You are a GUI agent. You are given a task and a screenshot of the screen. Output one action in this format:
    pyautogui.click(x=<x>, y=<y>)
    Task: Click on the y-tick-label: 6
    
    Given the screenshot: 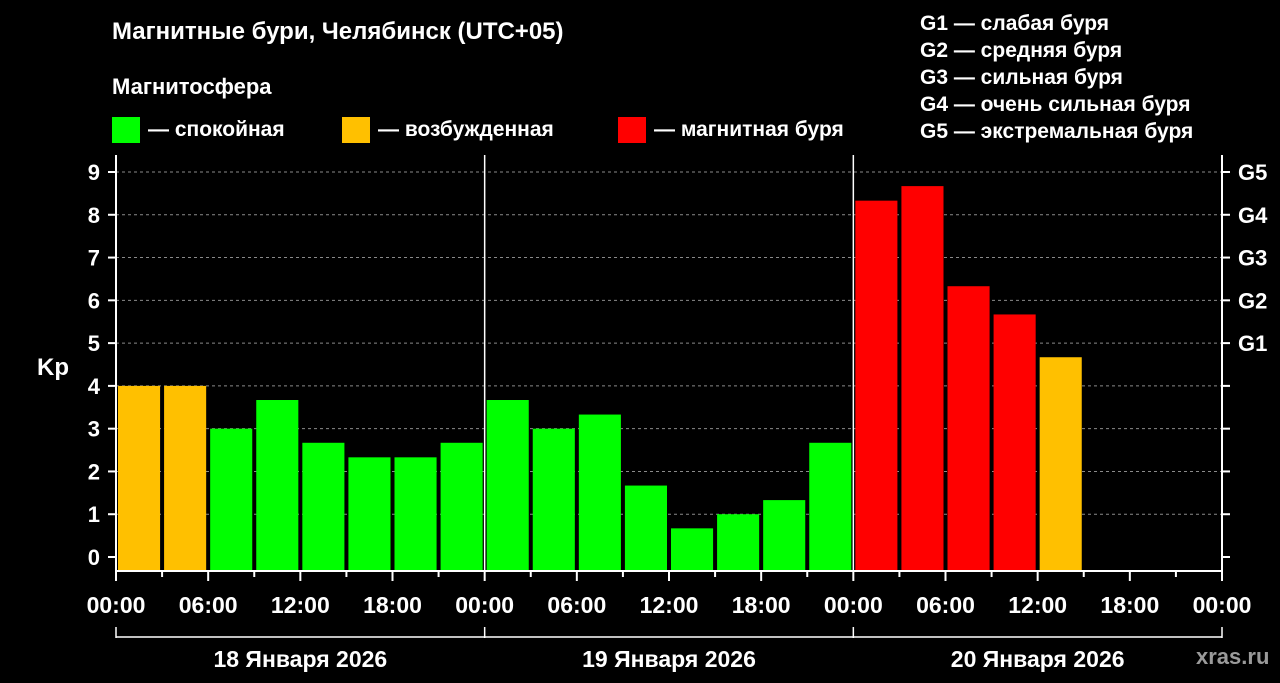 What is the action you would take?
    pyautogui.click(x=94, y=300)
    